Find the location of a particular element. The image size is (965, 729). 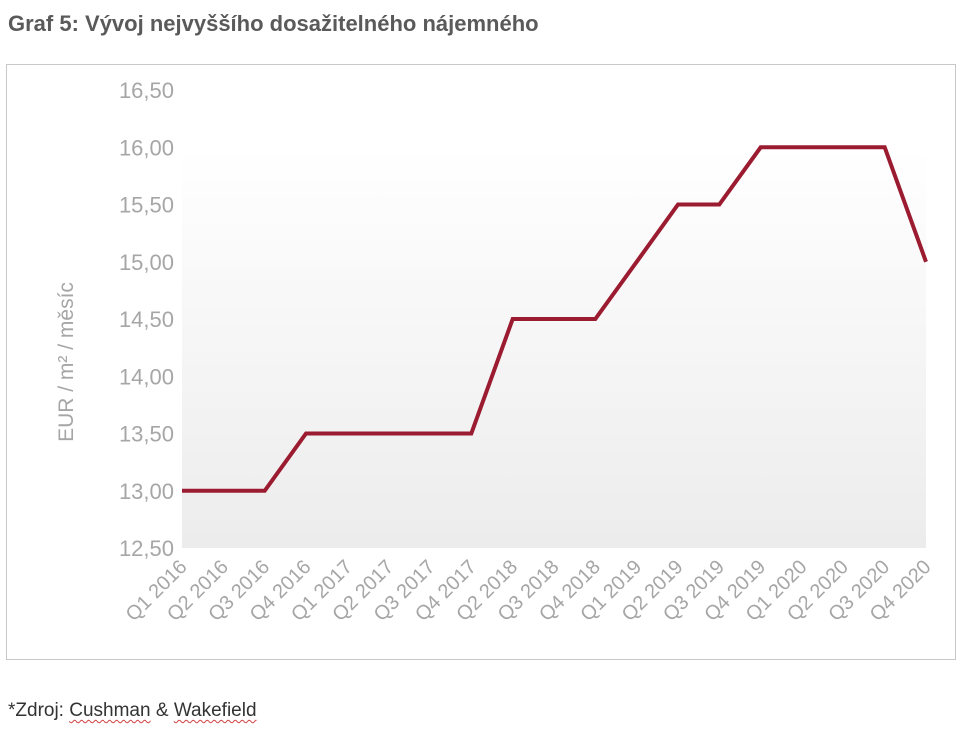

source-word-cushman: Cushman is located at coordinates (110, 710).